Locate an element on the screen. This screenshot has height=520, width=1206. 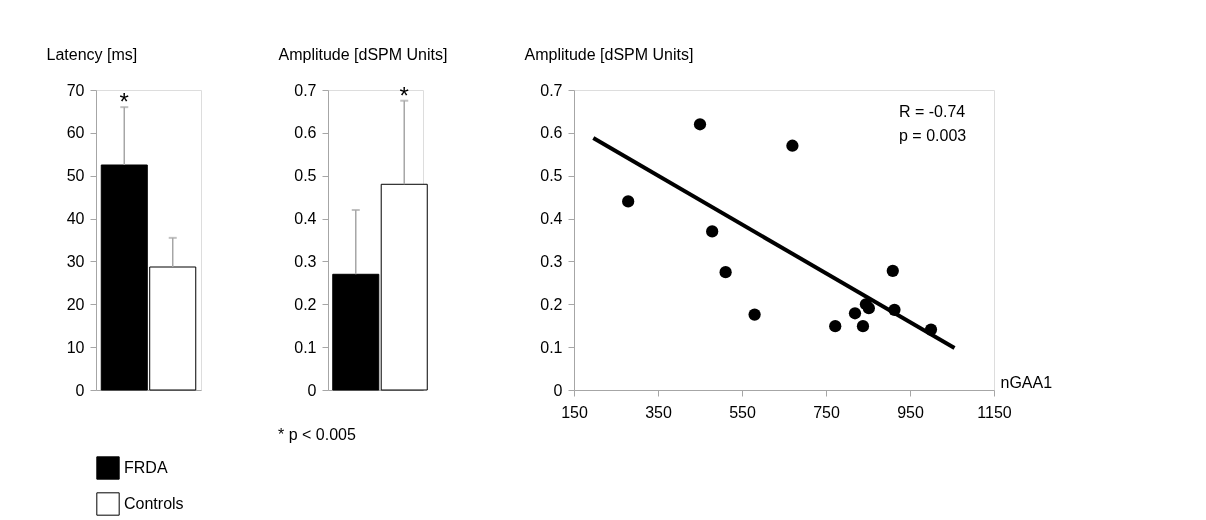
y-tick-label: 30 is located at coordinates (75, 261).